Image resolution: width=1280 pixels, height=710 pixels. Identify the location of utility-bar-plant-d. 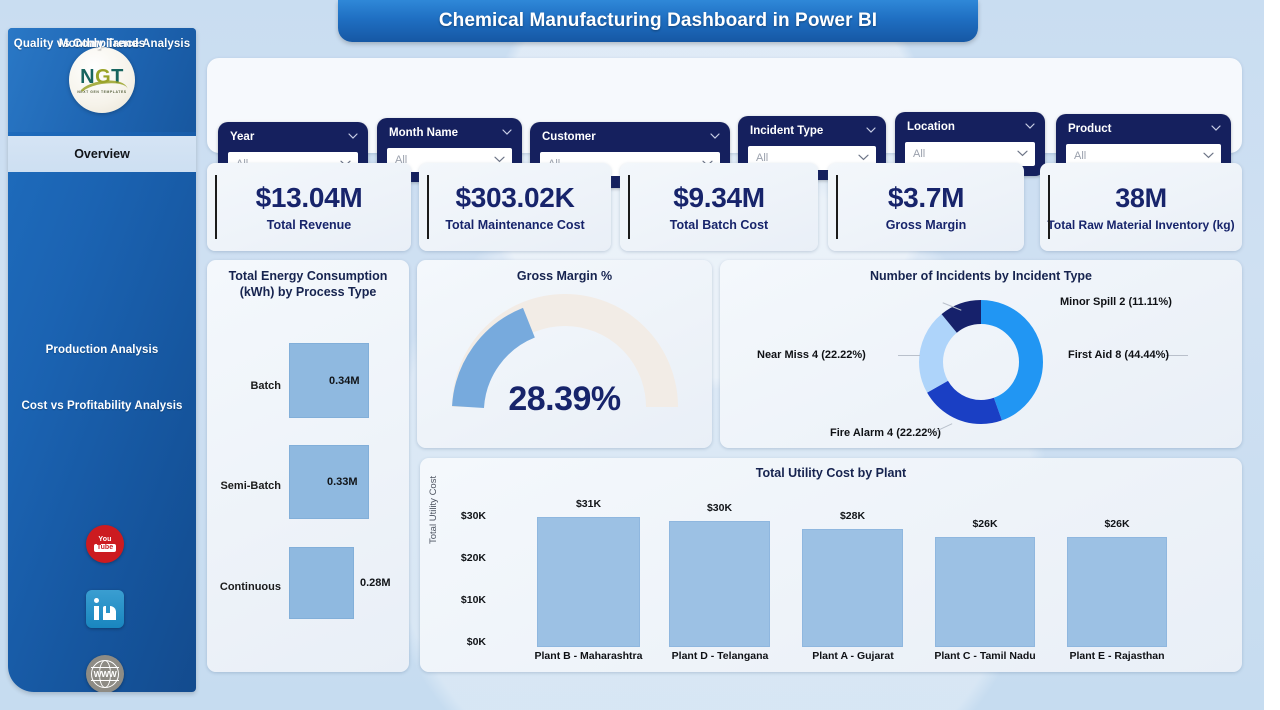
(719, 584).